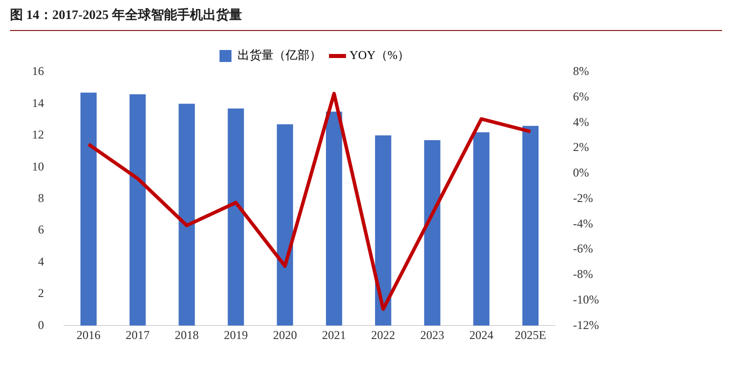  What do you see at coordinates (38, 166) in the screenshot?
I see `y-tick-label: 10` at bounding box center [38, 166].